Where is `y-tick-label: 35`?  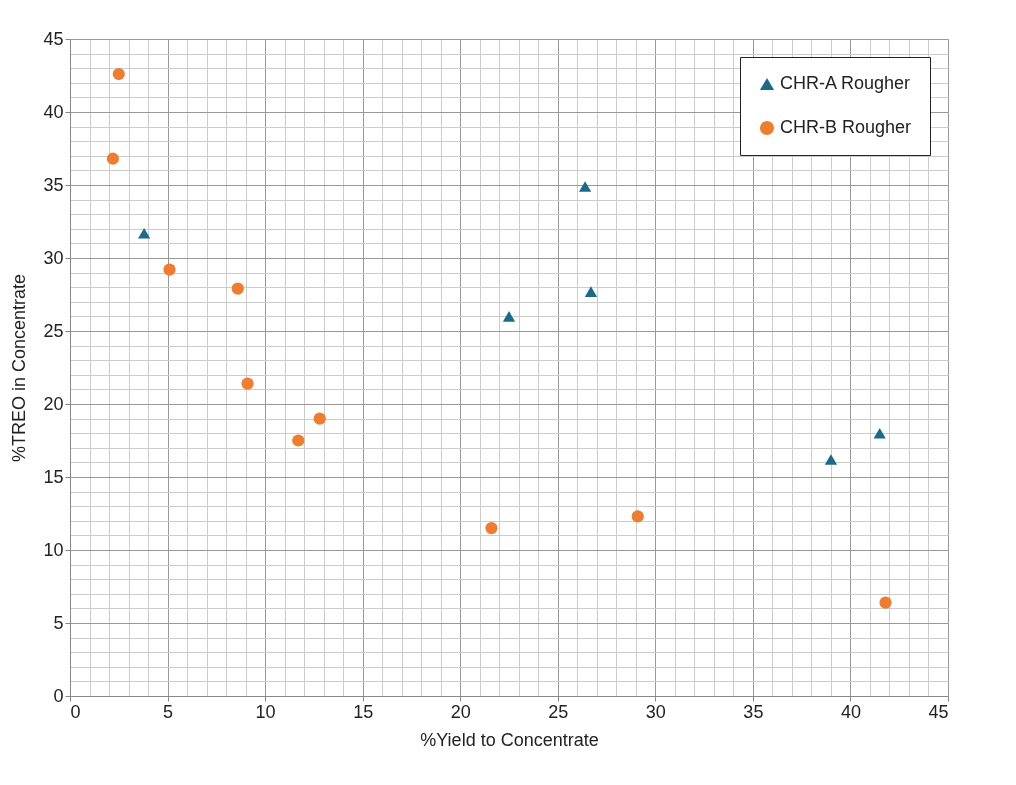 y-tick-label: 35 is located at coordinates (53, 184).